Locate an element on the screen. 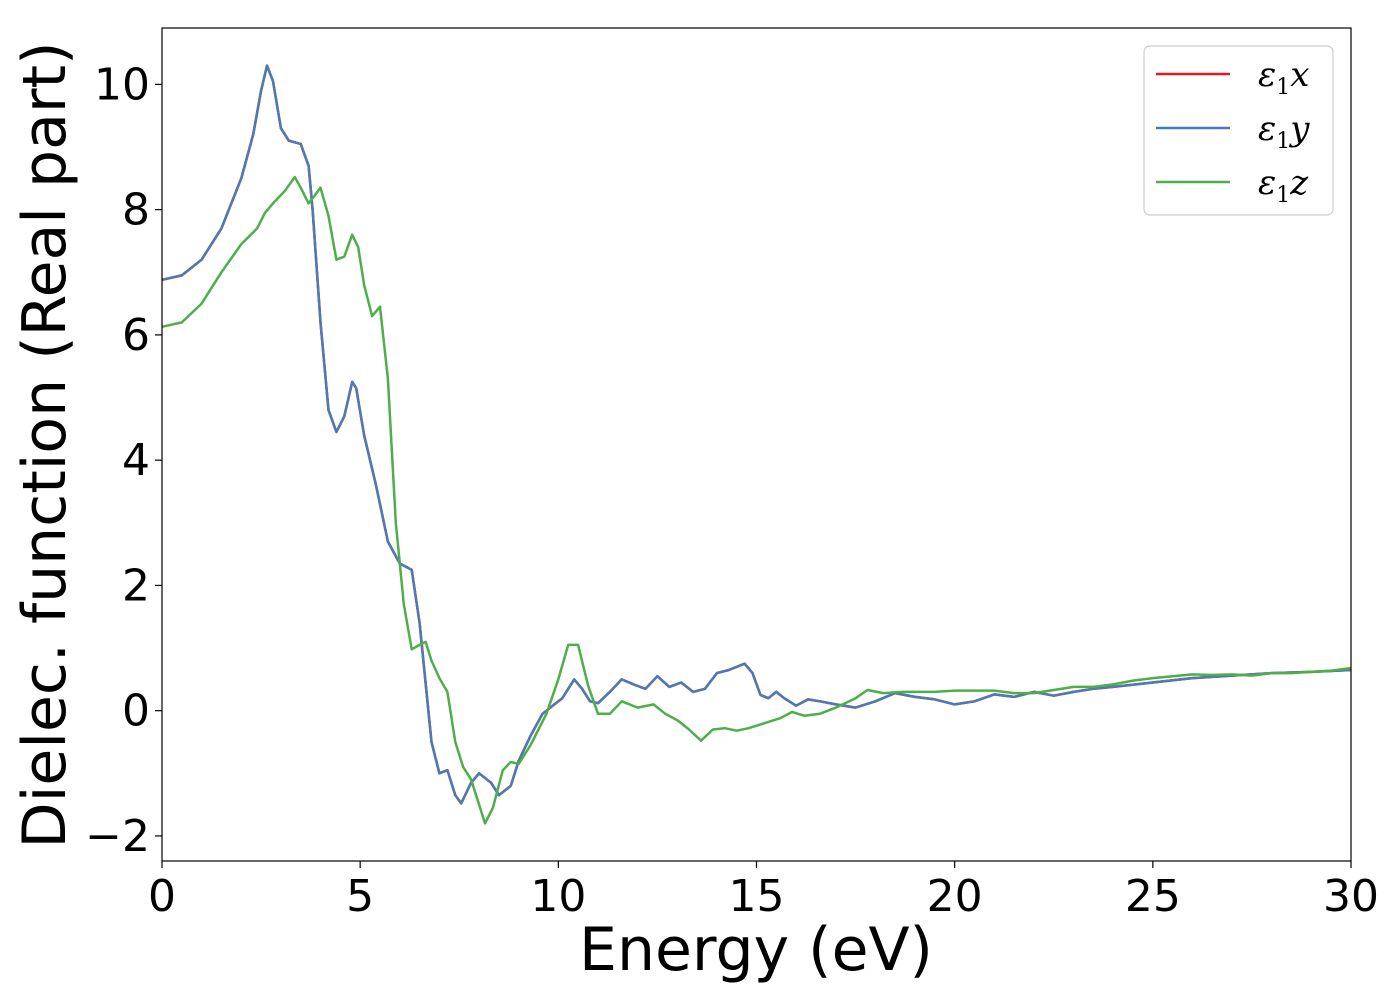 The image size is (1400, 1000). legend-item-x: ε1x is located at coordinates (1232, 77).